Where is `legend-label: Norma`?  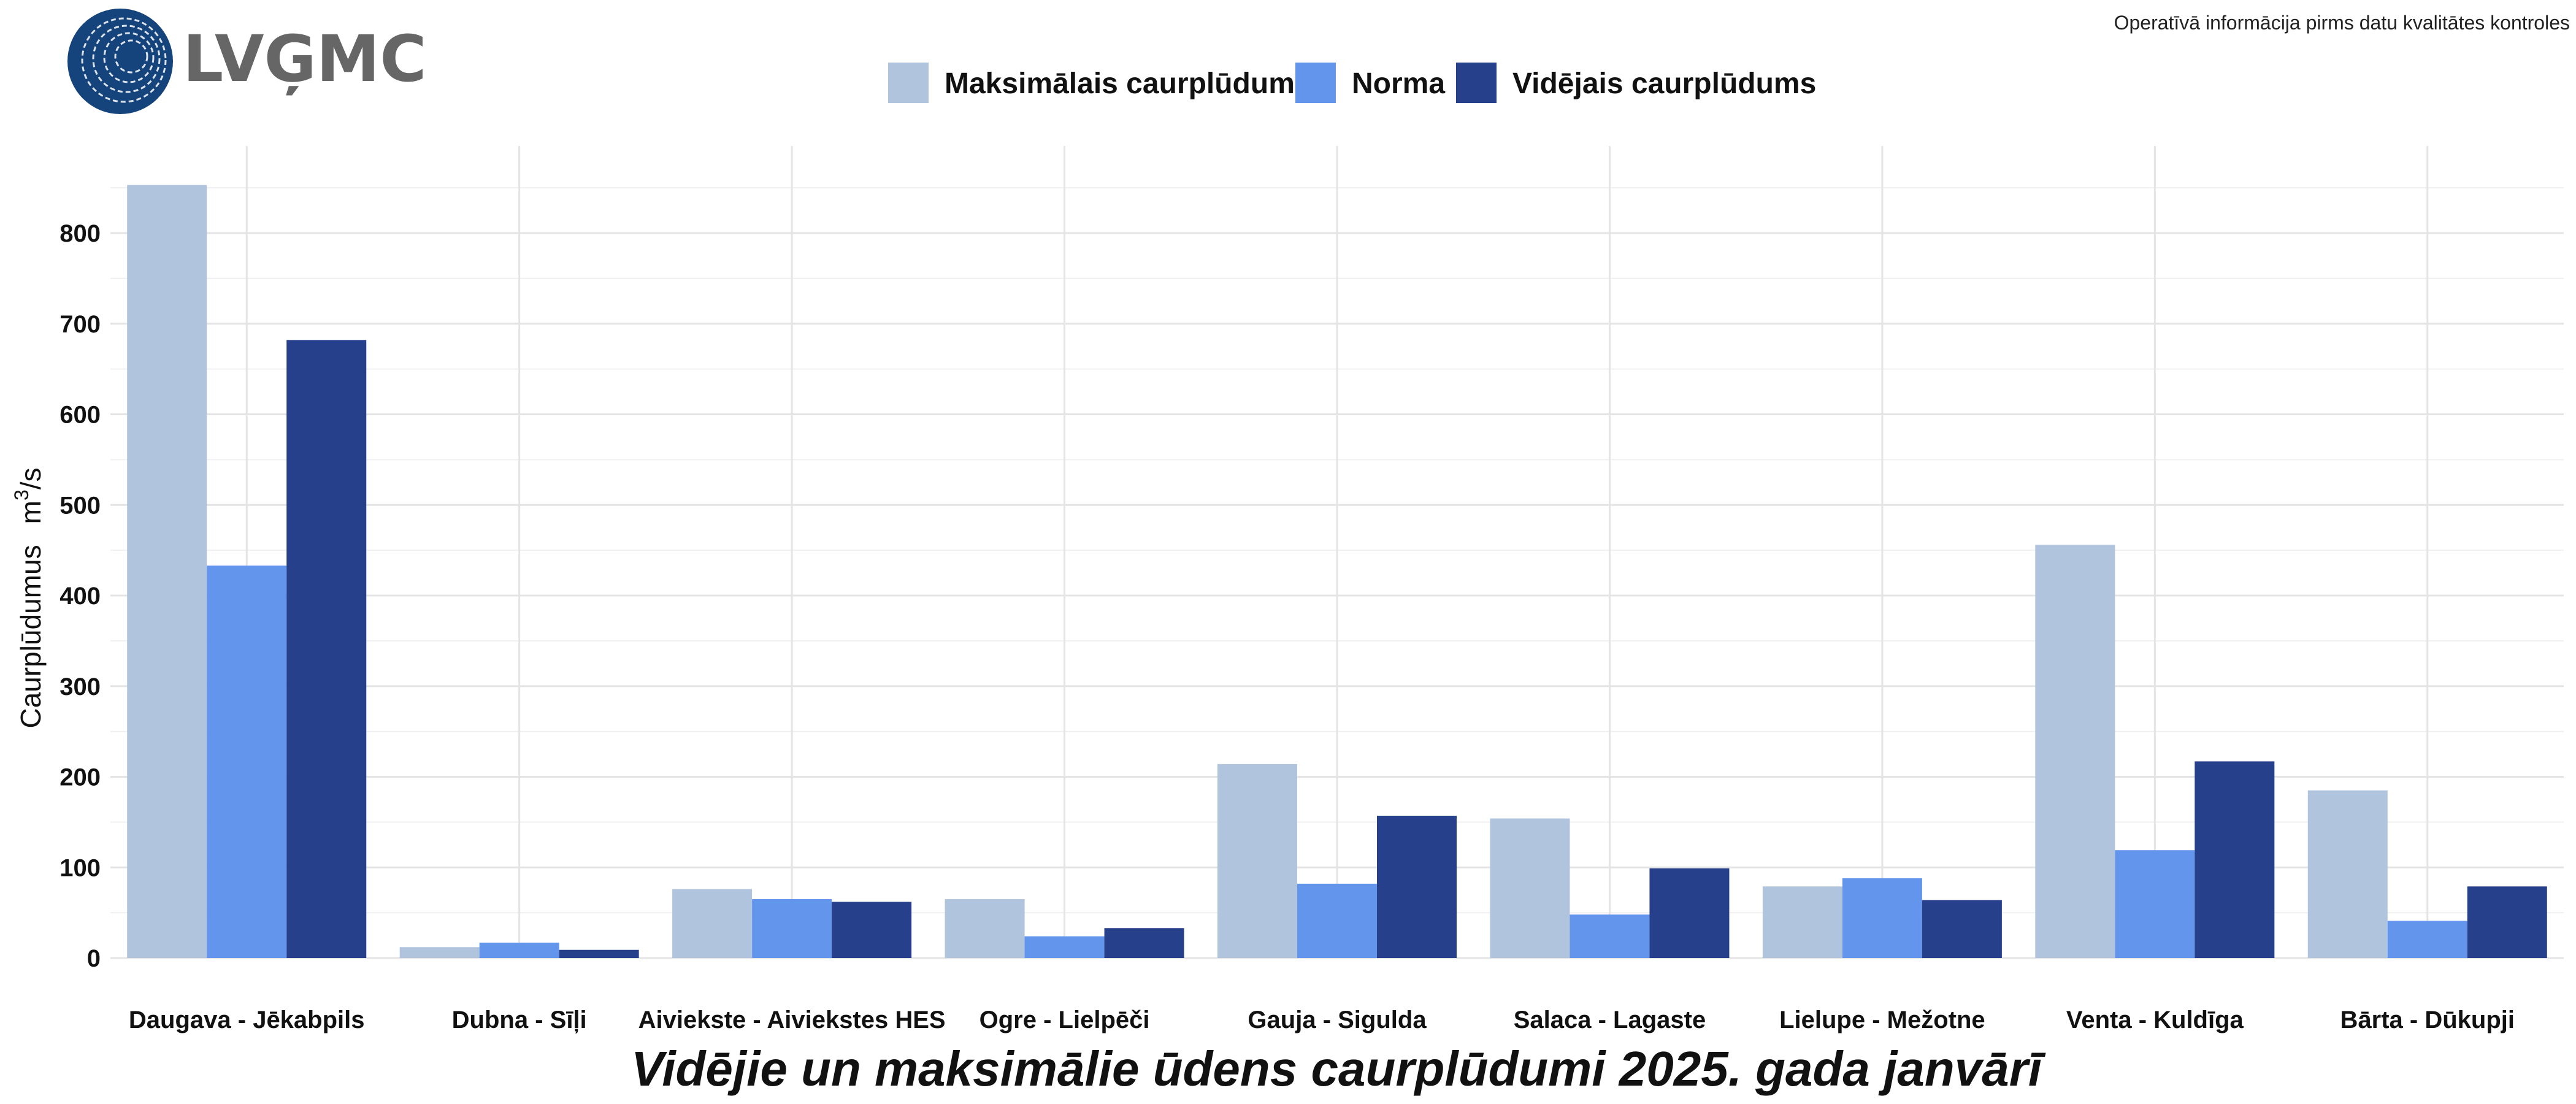 legend-label: Norma is located at coordinates (1398, 83).